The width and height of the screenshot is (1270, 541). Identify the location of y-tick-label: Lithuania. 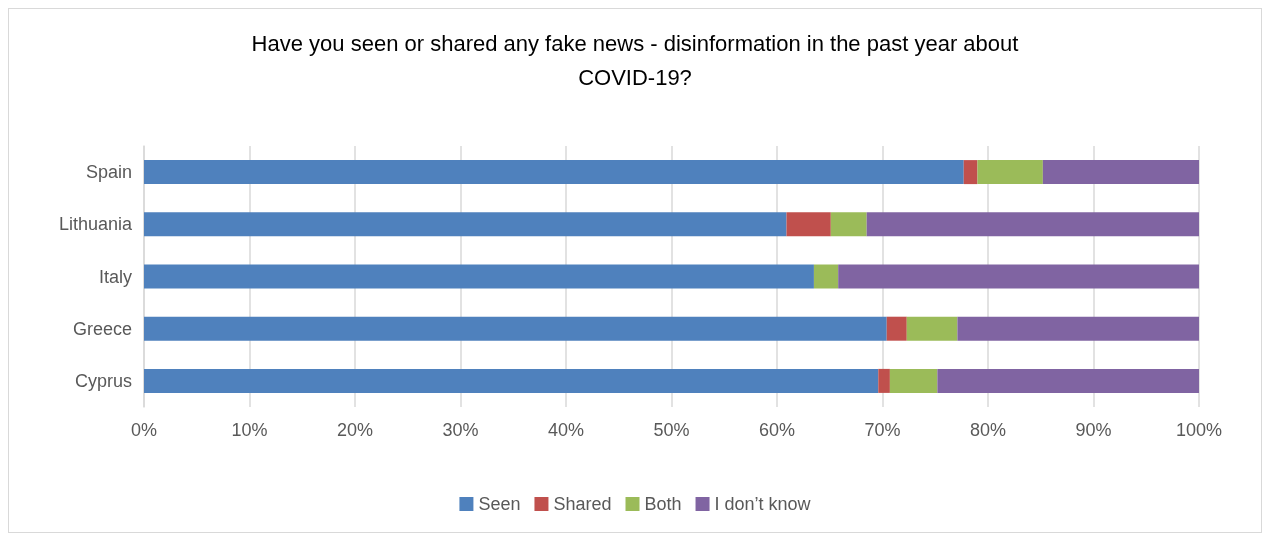
(95, 224).